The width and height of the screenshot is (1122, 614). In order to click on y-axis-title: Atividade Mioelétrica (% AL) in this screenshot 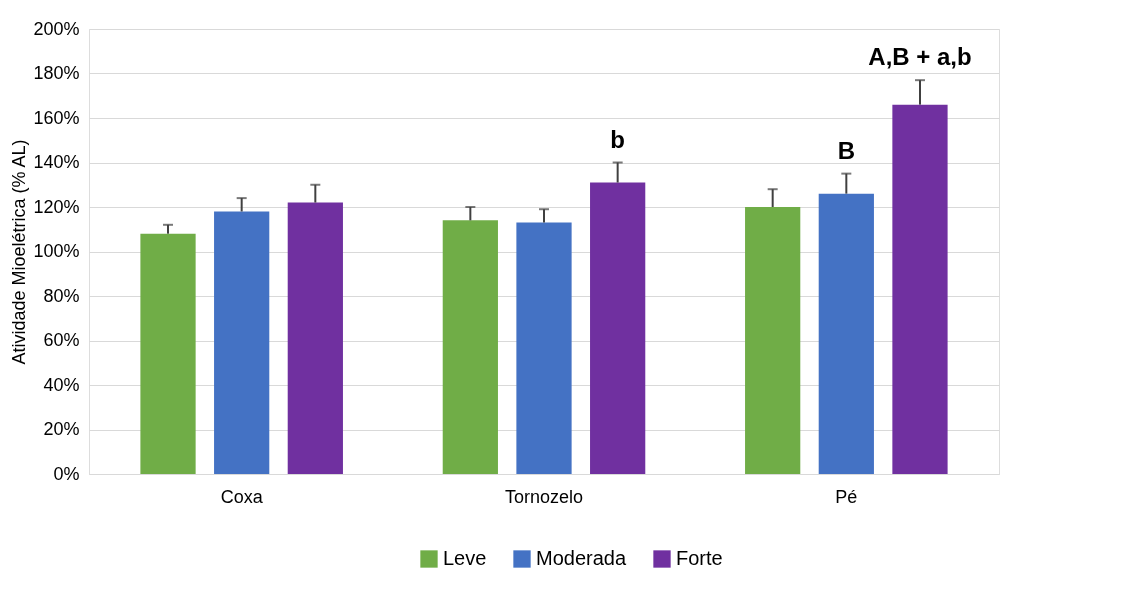, I will do `click(19, 252)`.